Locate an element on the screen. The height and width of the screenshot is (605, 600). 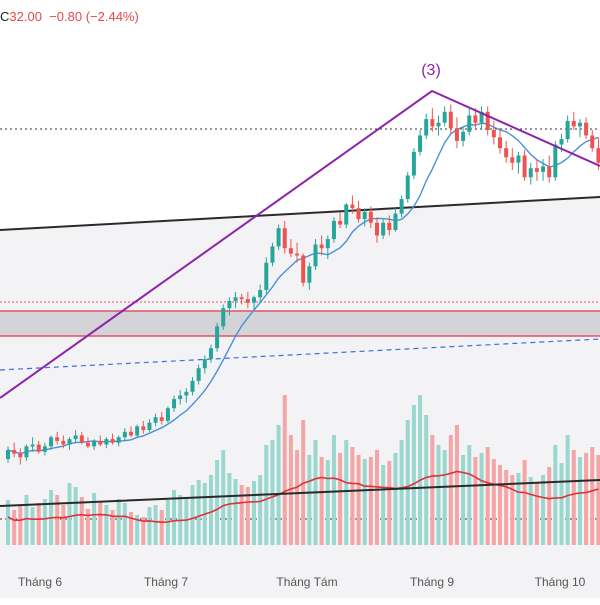
change-value: −0.80 is located at coordinates (66, 16).